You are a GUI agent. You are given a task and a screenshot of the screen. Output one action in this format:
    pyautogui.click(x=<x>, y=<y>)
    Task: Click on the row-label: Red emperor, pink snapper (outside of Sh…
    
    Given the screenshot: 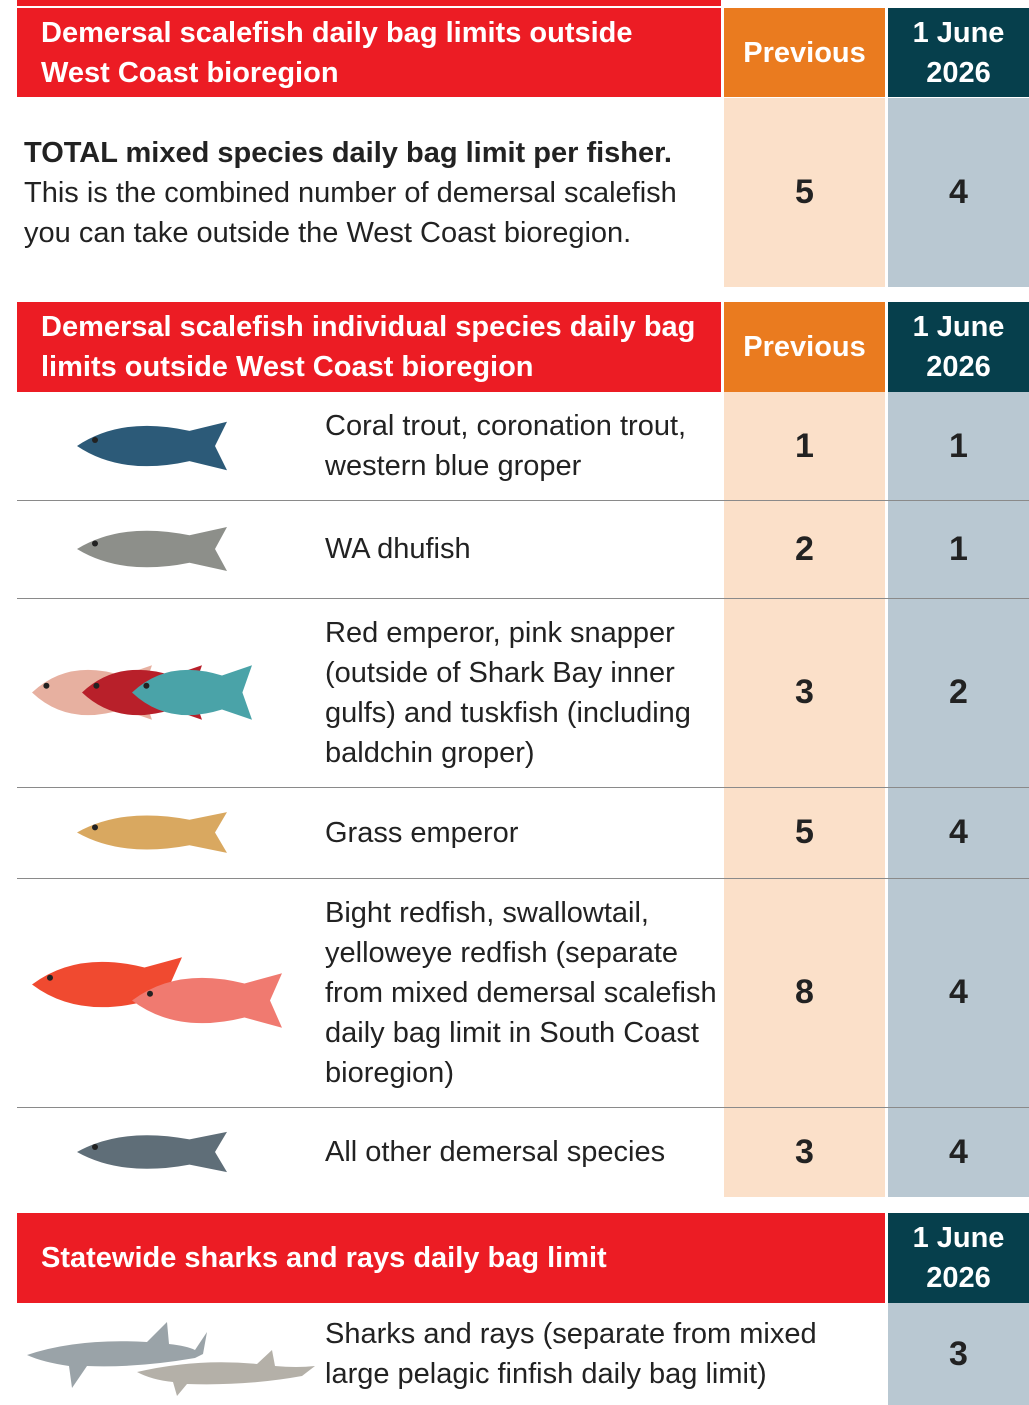 What is the action you would take?
    pyautogui.click(x=508, y=692)
    